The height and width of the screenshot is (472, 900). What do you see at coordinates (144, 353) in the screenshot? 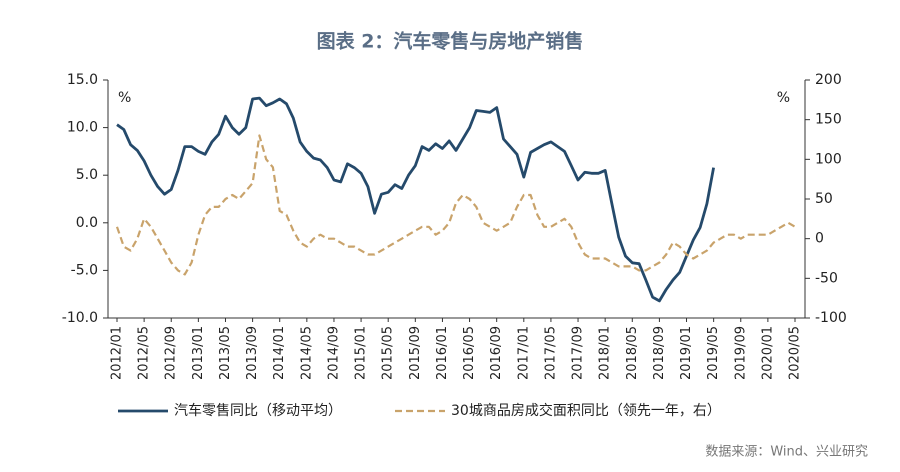
I see `x-tick-label: 2012/05` at bounding box center [144, 353].